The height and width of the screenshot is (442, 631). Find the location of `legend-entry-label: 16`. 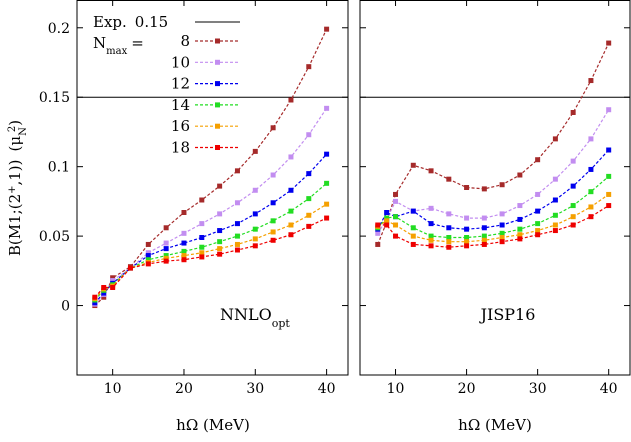

legend-entry-label: 16 is located at coordinates (180, 126).